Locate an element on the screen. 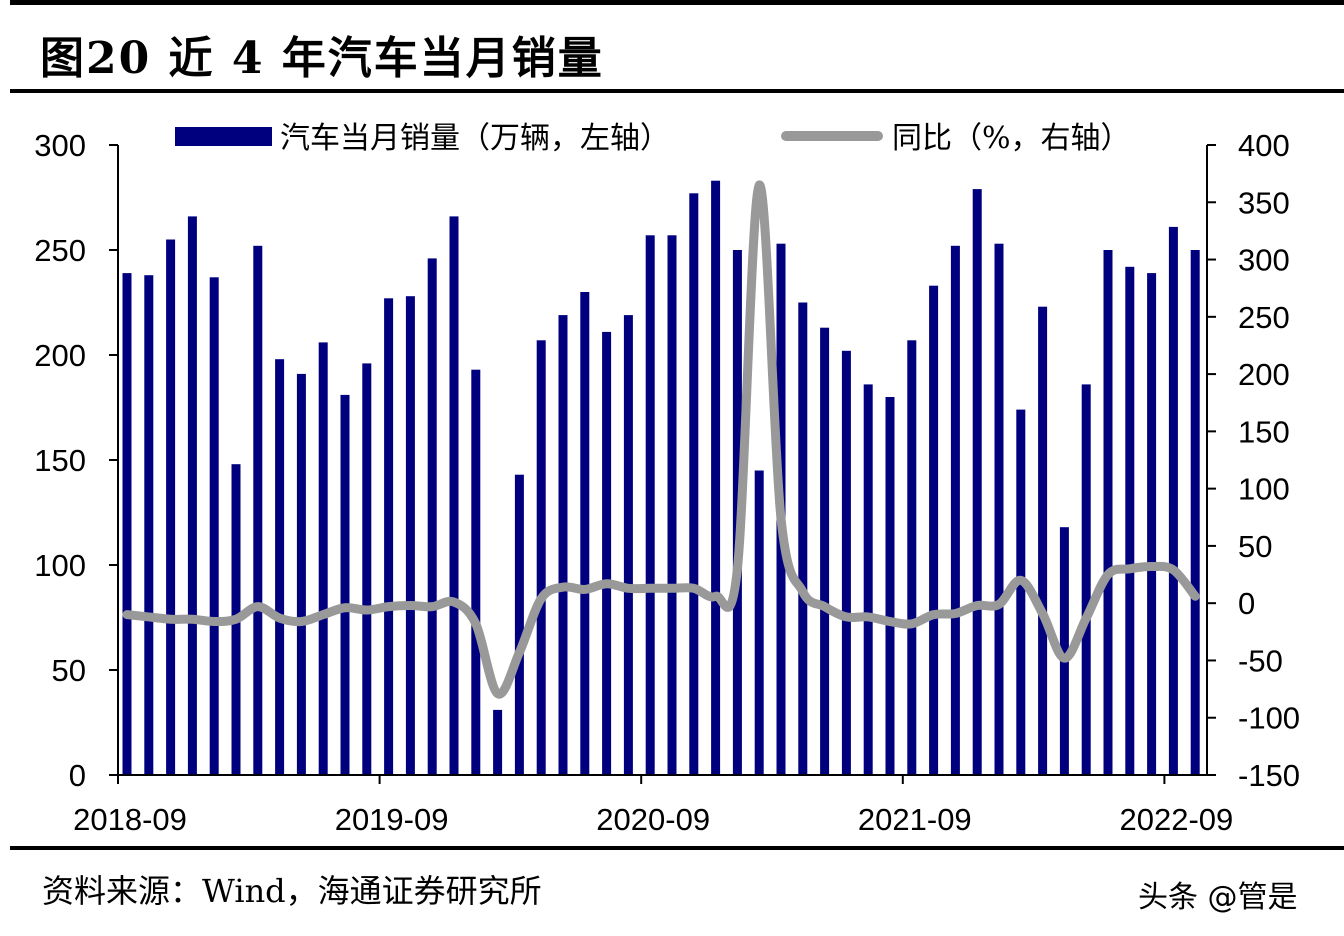 Image resolution: width=1344 pixels, height=936 pixels. left-tick-label: 300 is located at coordinates (60, 145).